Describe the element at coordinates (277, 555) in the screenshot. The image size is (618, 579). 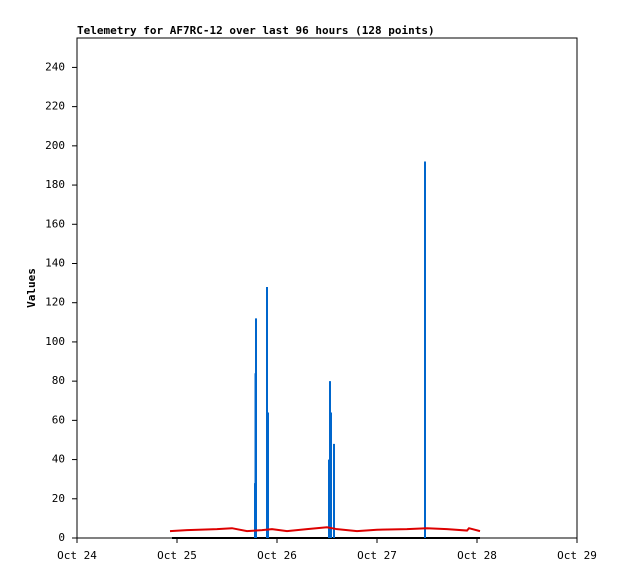
I see `x-tick-label: Oct 26` at that location.